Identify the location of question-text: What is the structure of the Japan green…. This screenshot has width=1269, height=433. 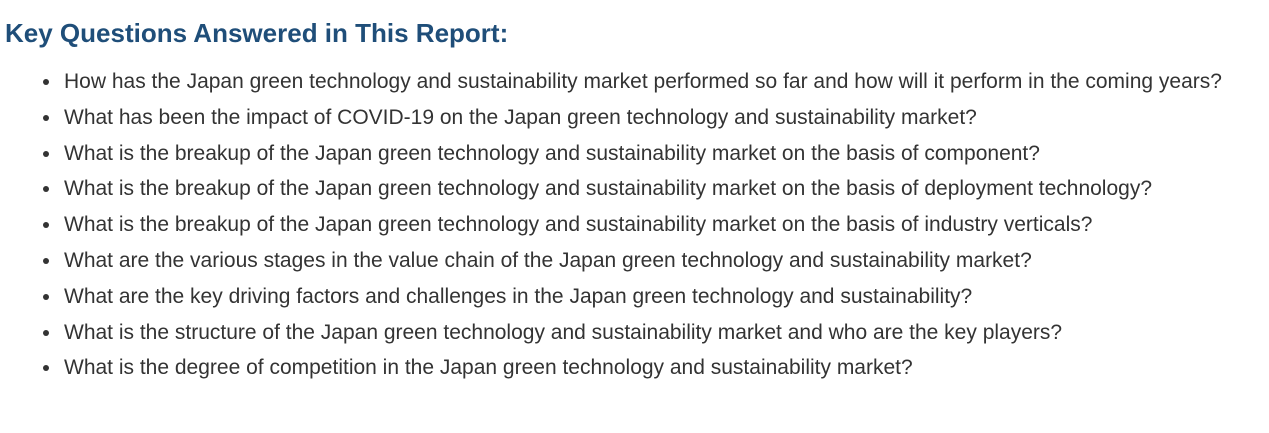
(563, 332).